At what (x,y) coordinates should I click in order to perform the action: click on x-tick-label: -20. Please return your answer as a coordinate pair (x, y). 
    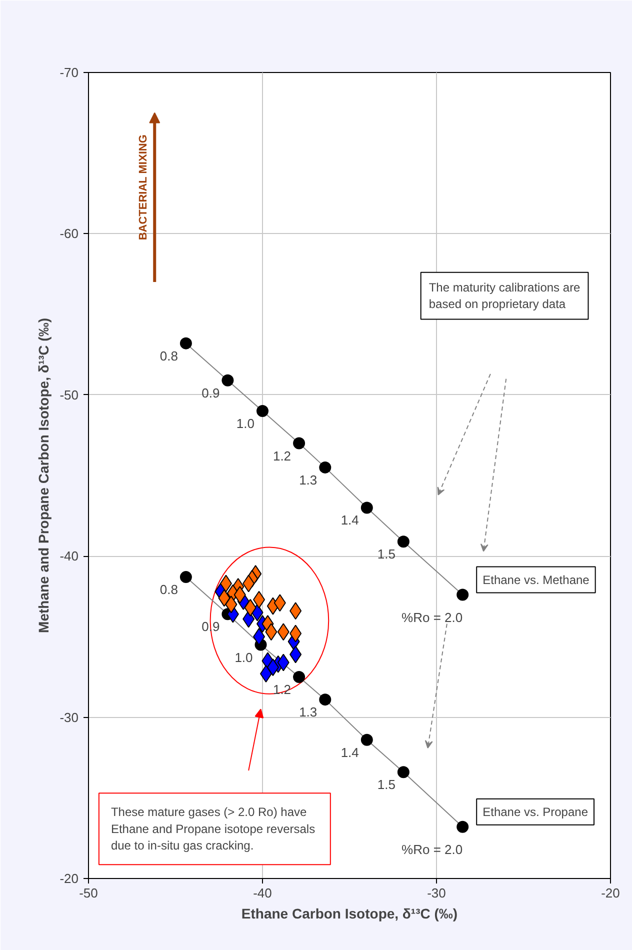
    Looking at the image, I should click on (610, 893).